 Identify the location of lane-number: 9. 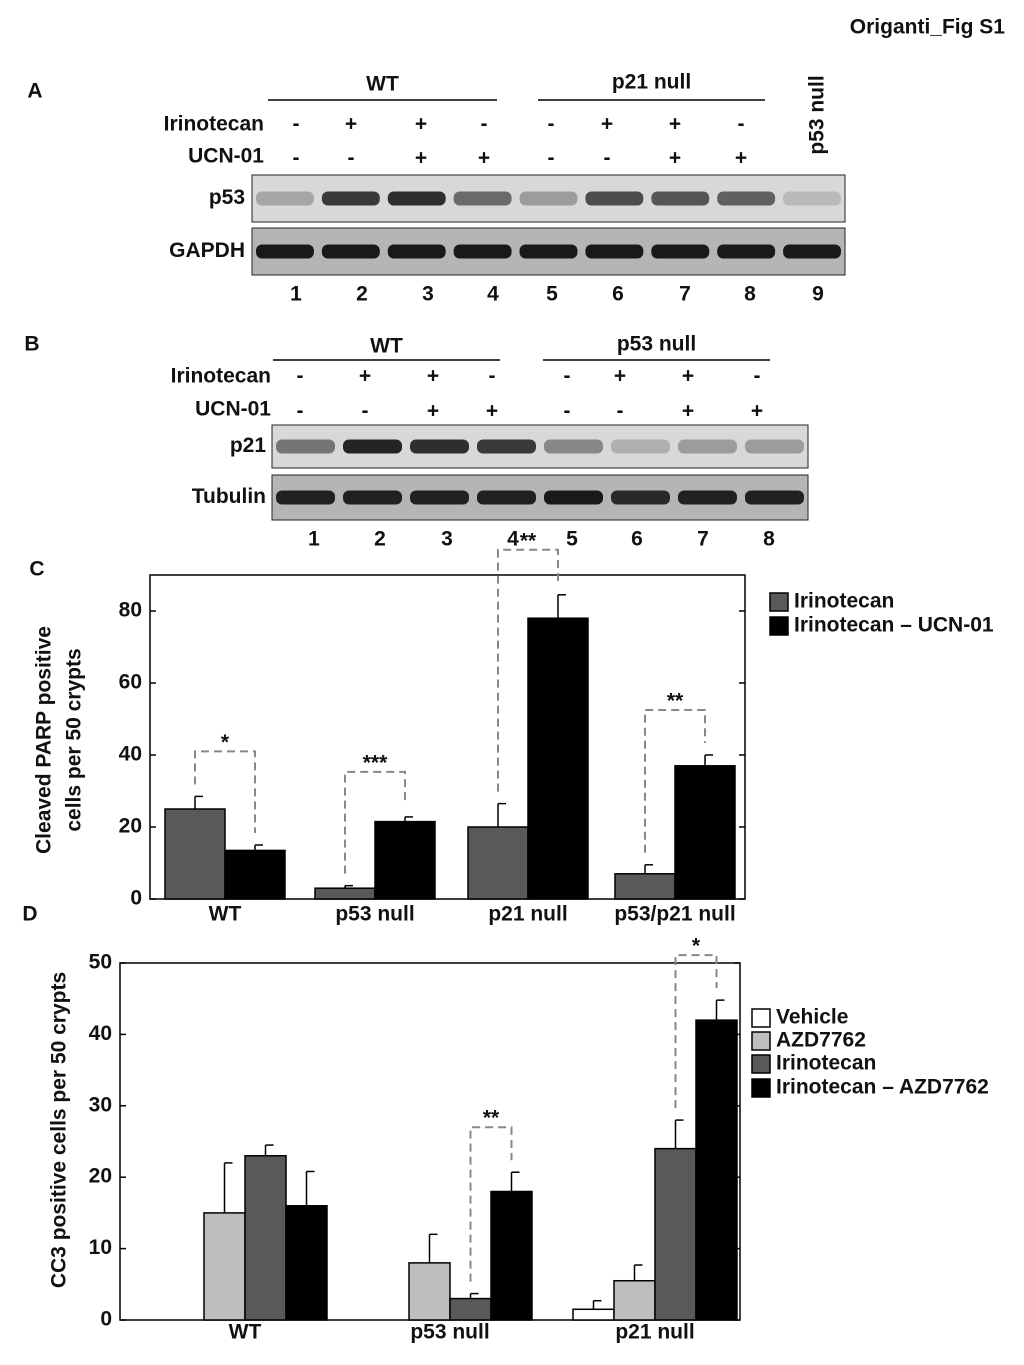
(818, 294).